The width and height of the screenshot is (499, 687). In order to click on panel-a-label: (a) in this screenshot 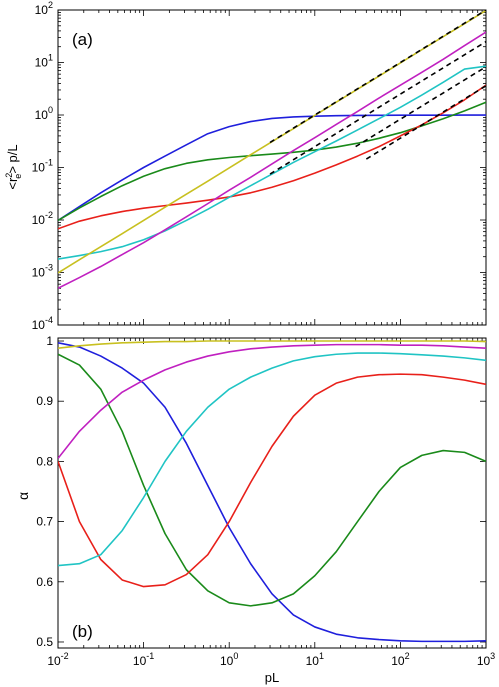, I will do `click(82, 39)`.